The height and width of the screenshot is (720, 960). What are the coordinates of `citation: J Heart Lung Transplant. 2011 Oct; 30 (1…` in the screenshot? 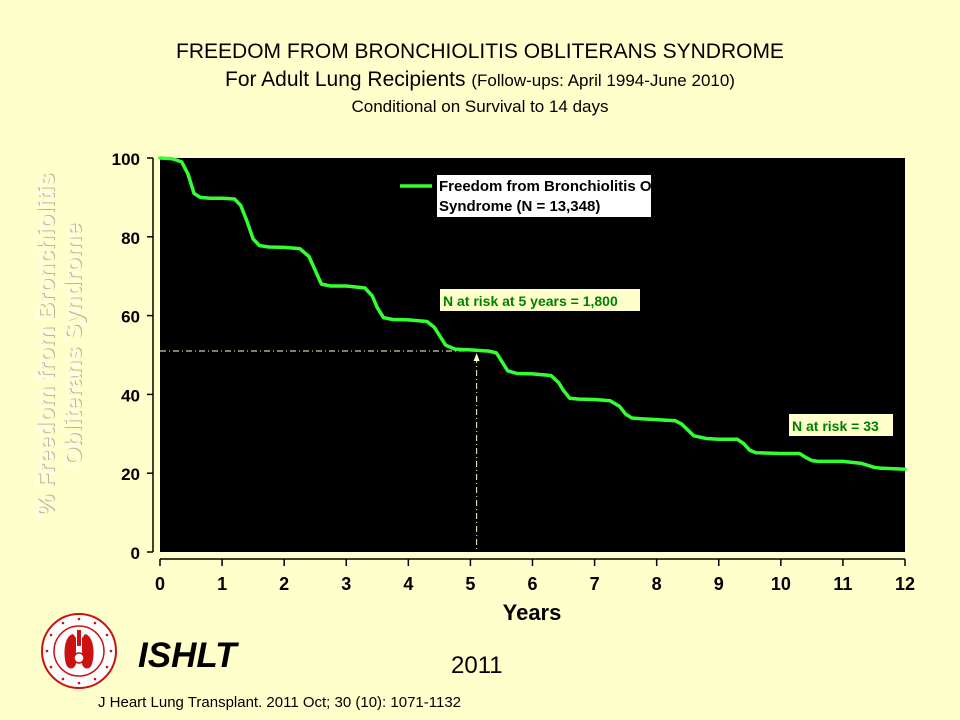 It's located at (280, 702).